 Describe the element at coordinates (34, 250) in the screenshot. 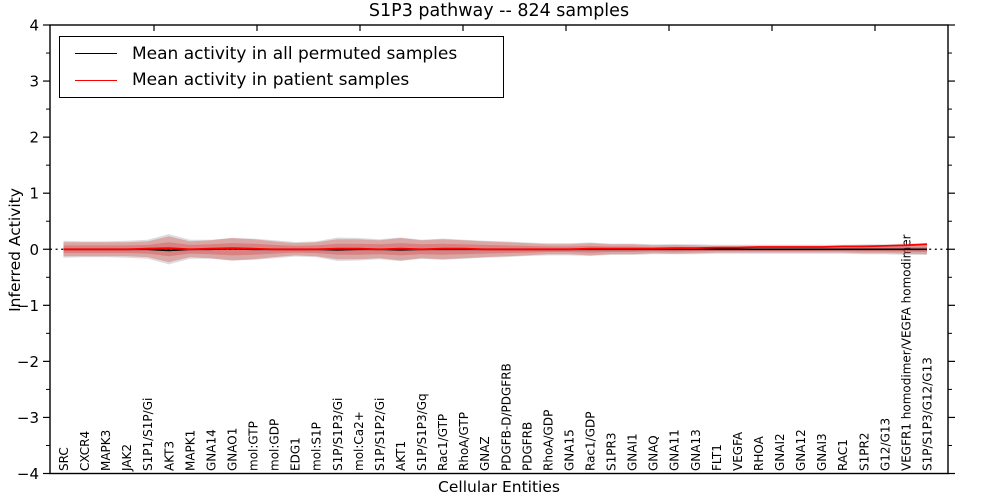

I see `y-tick-label: 0` at that location.